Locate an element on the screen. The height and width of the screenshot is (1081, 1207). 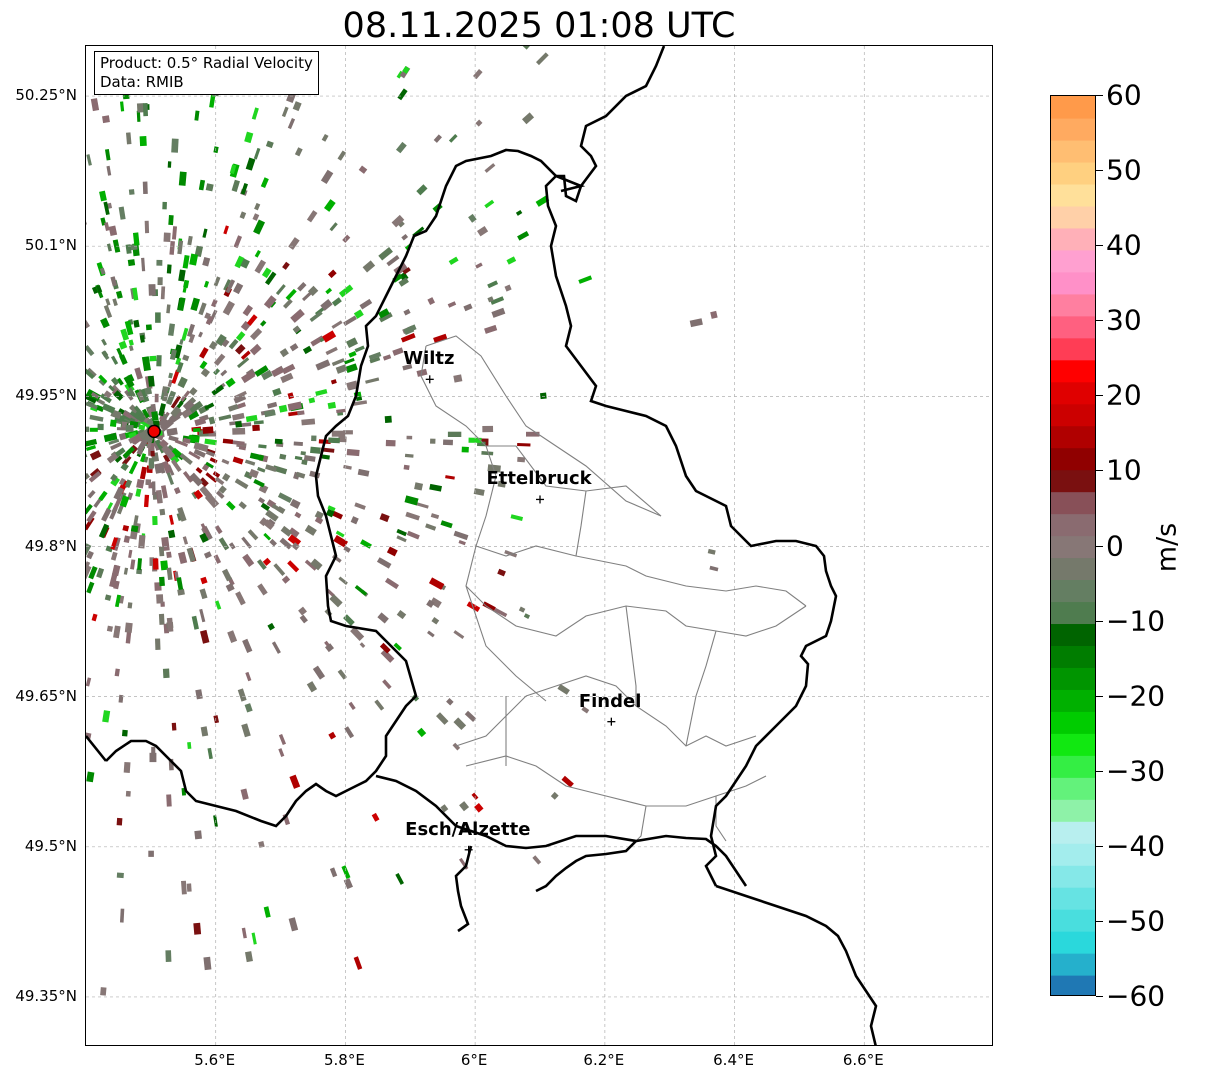
colorbar-tick-label: 60 is located at coordinates (1124, 95).